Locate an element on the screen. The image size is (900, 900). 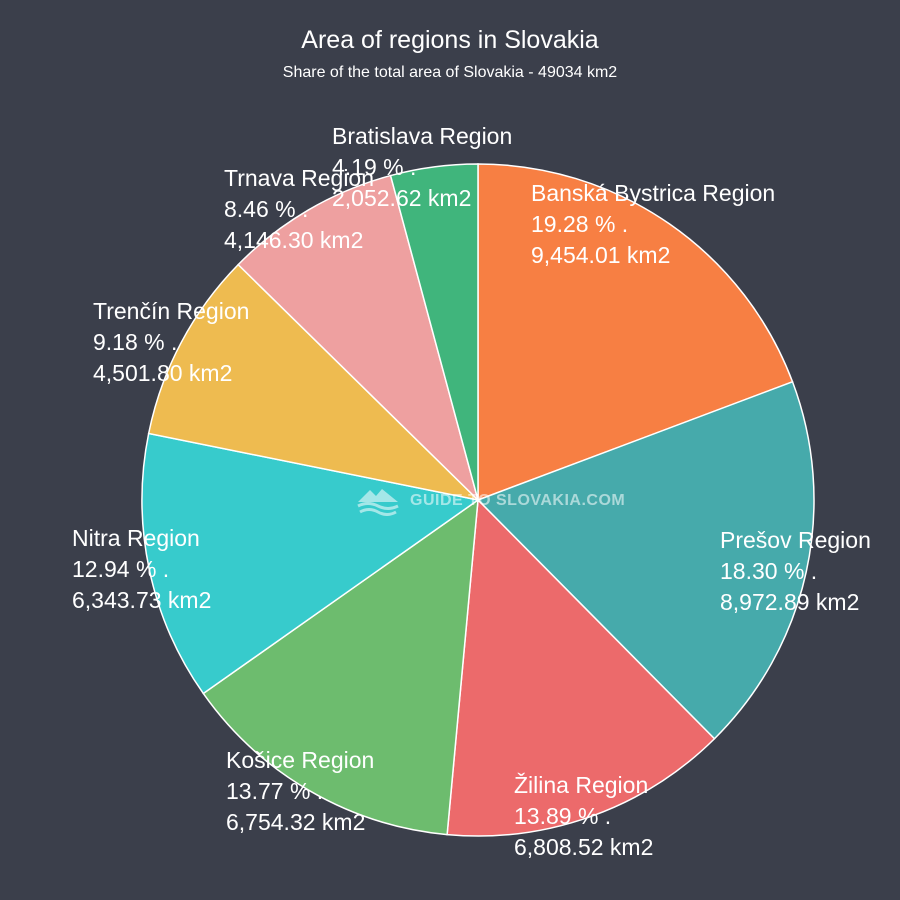
slice-label-trnava: Trnava Region 8.46 % . 4,146.30 km2 is located at coordinates (299, 209).